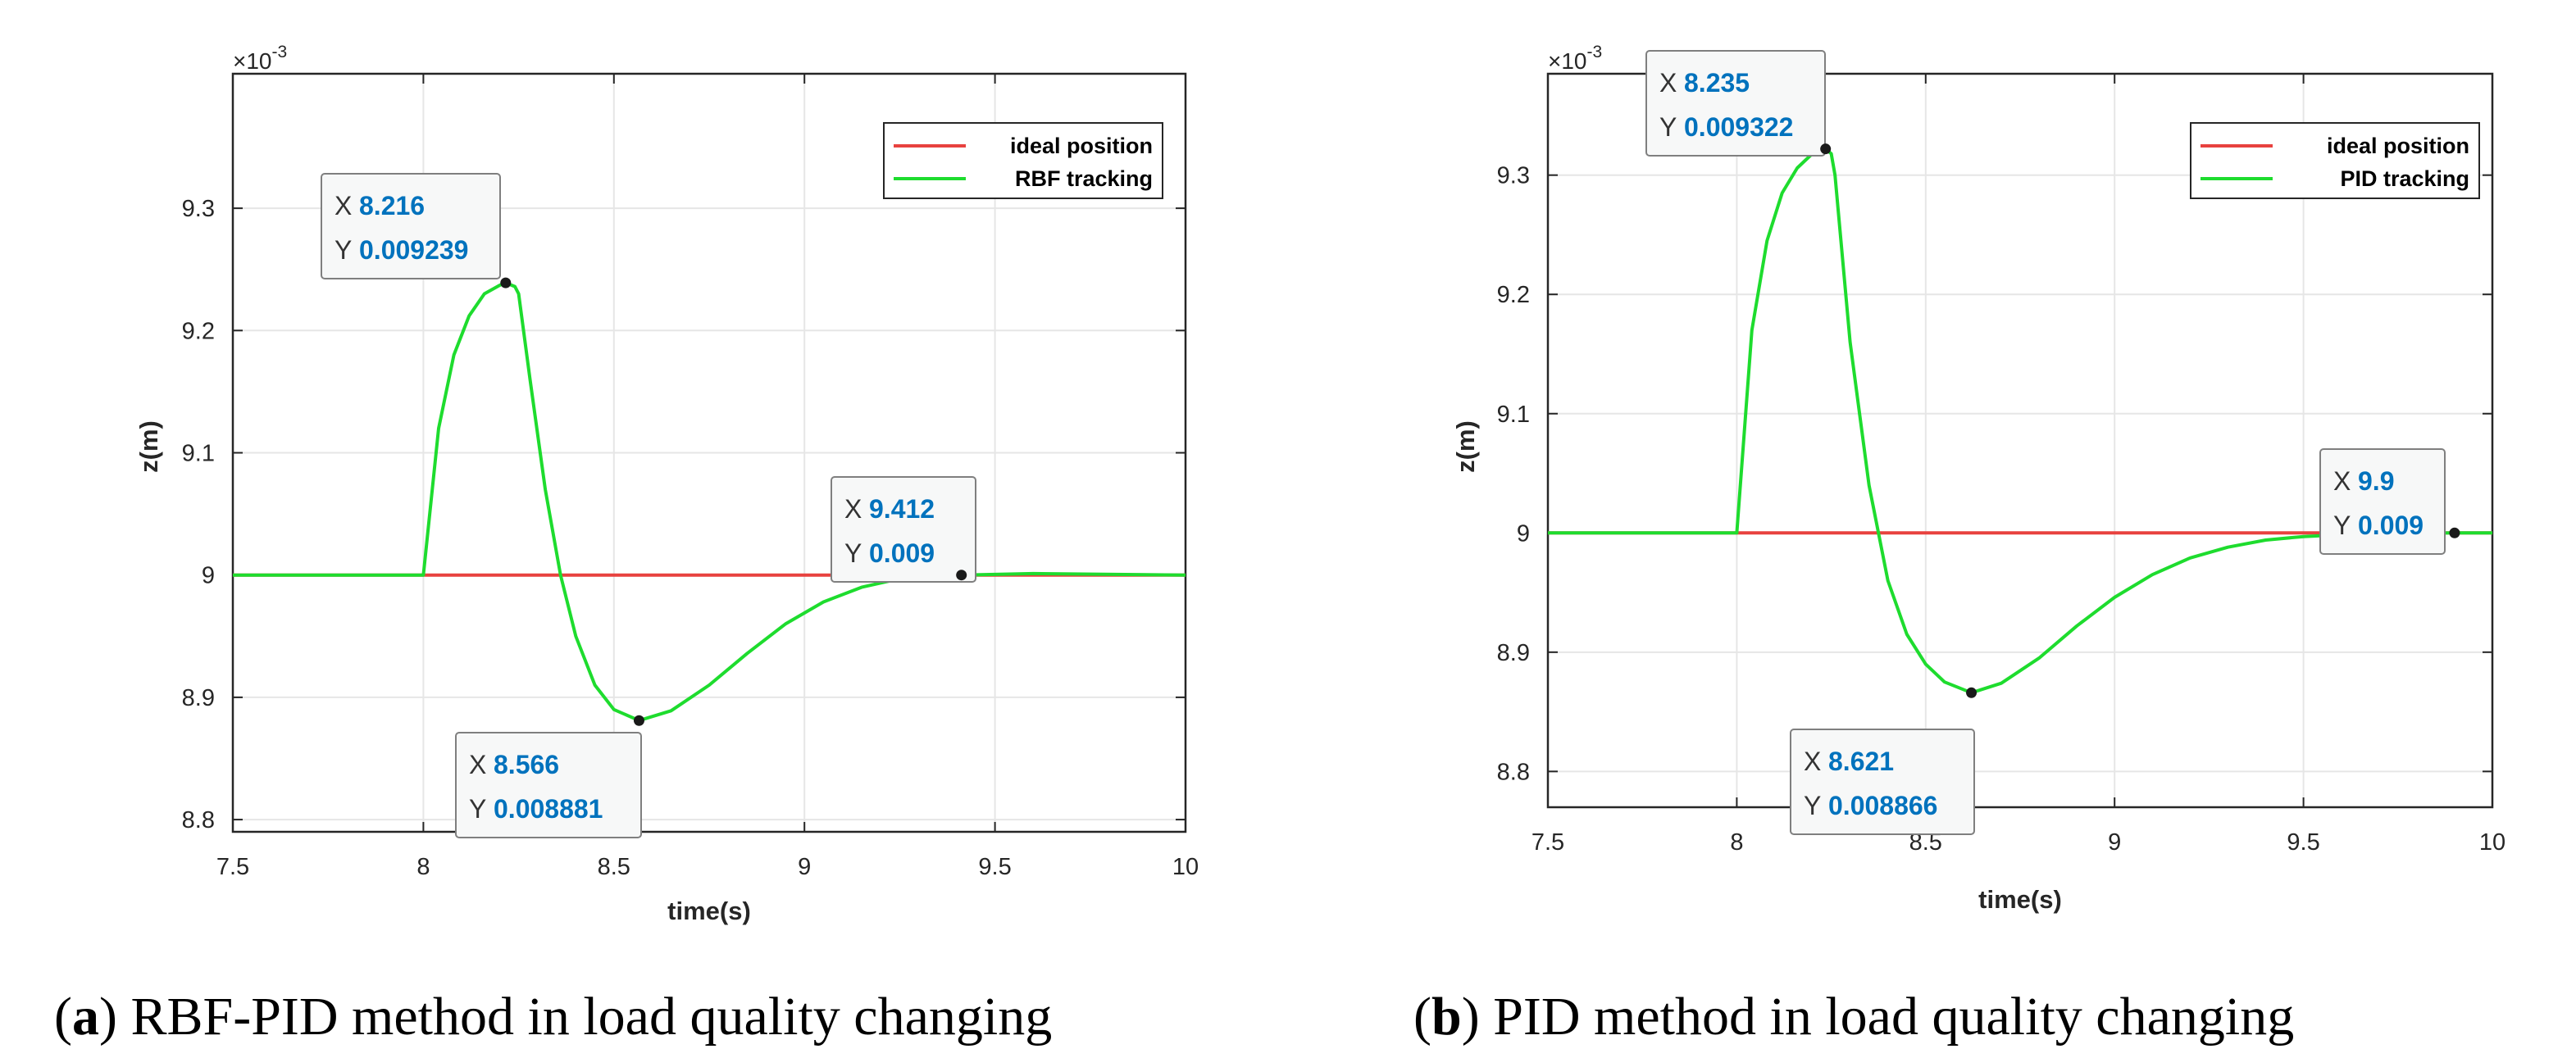  I want to click on legend-label: PID tracking, so click(2405, 179).